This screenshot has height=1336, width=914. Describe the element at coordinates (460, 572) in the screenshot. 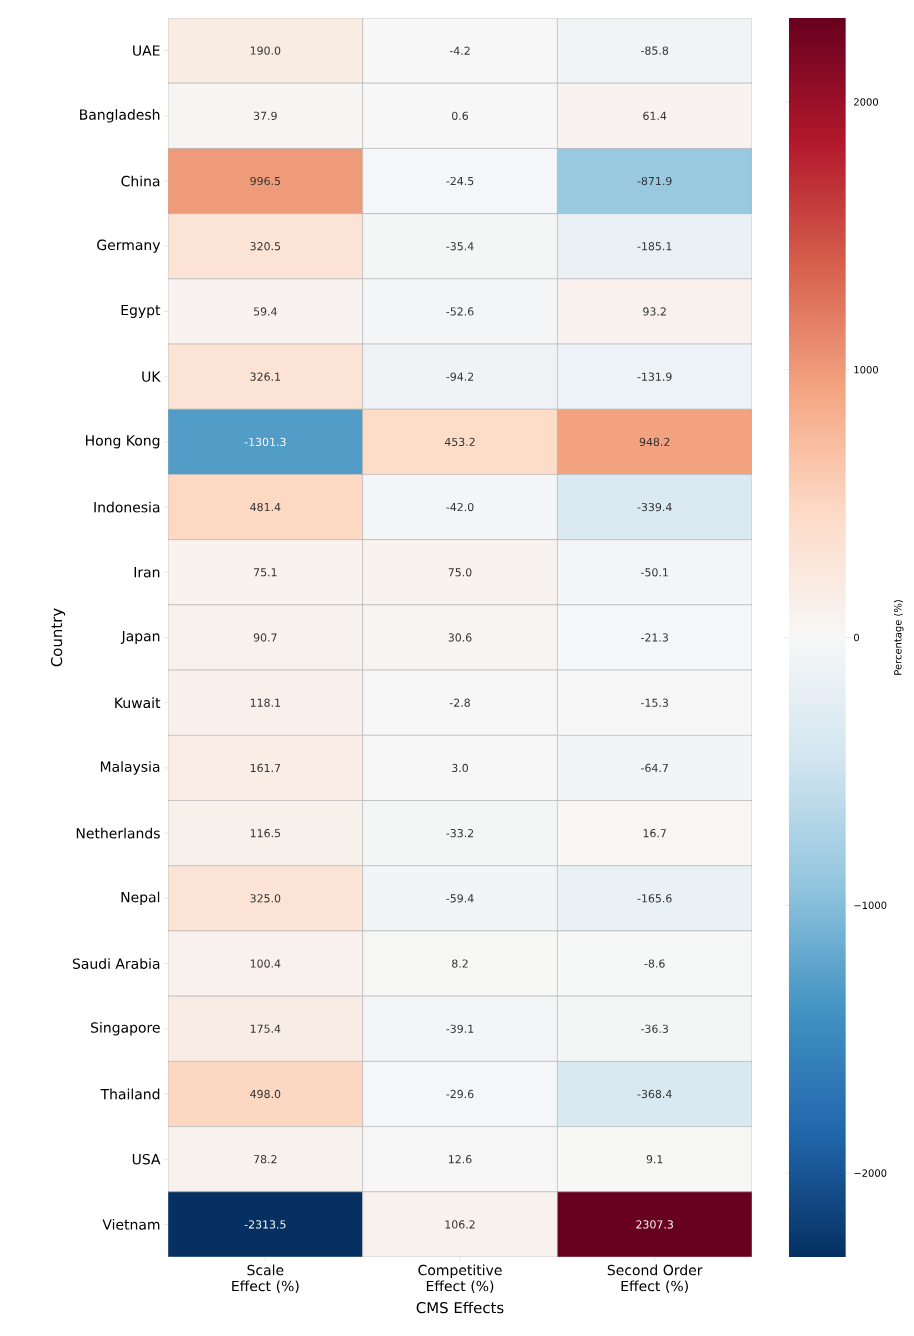

I see `data-label: 75.0` at that location.